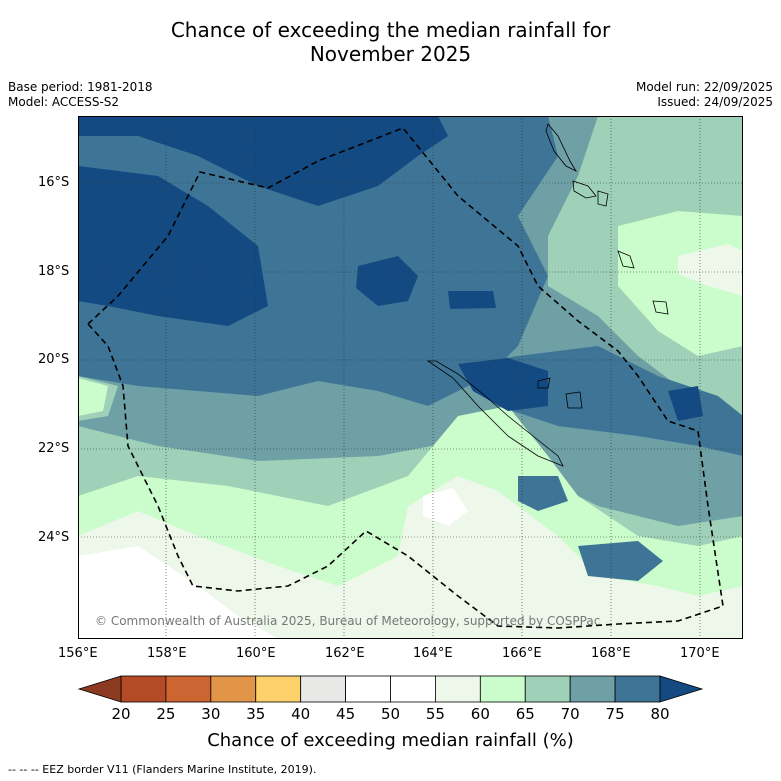  What do you see at coordinates (611, 653) in the screenshot?
I see `lon-label-168: 168°E` at bounding box center [611, 653].